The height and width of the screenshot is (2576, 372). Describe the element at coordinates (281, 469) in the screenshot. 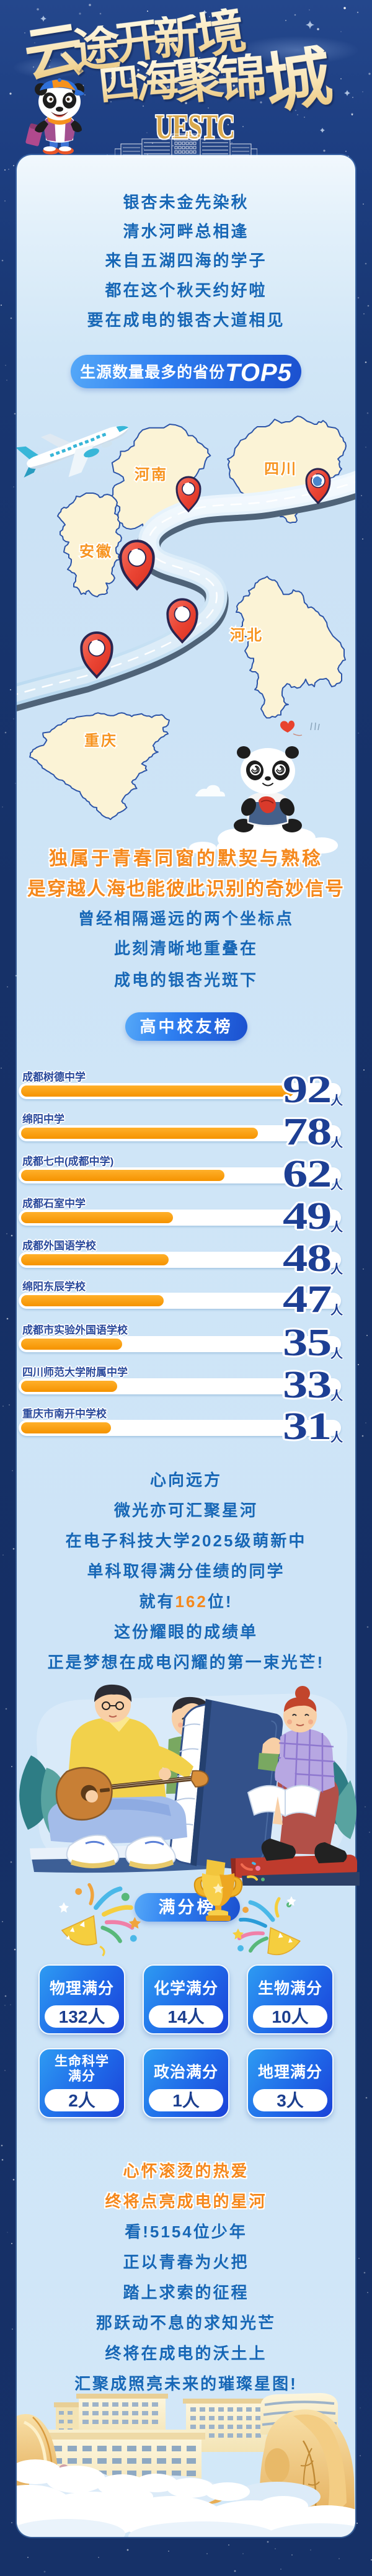

I see `svg-text: 四川` at that location.